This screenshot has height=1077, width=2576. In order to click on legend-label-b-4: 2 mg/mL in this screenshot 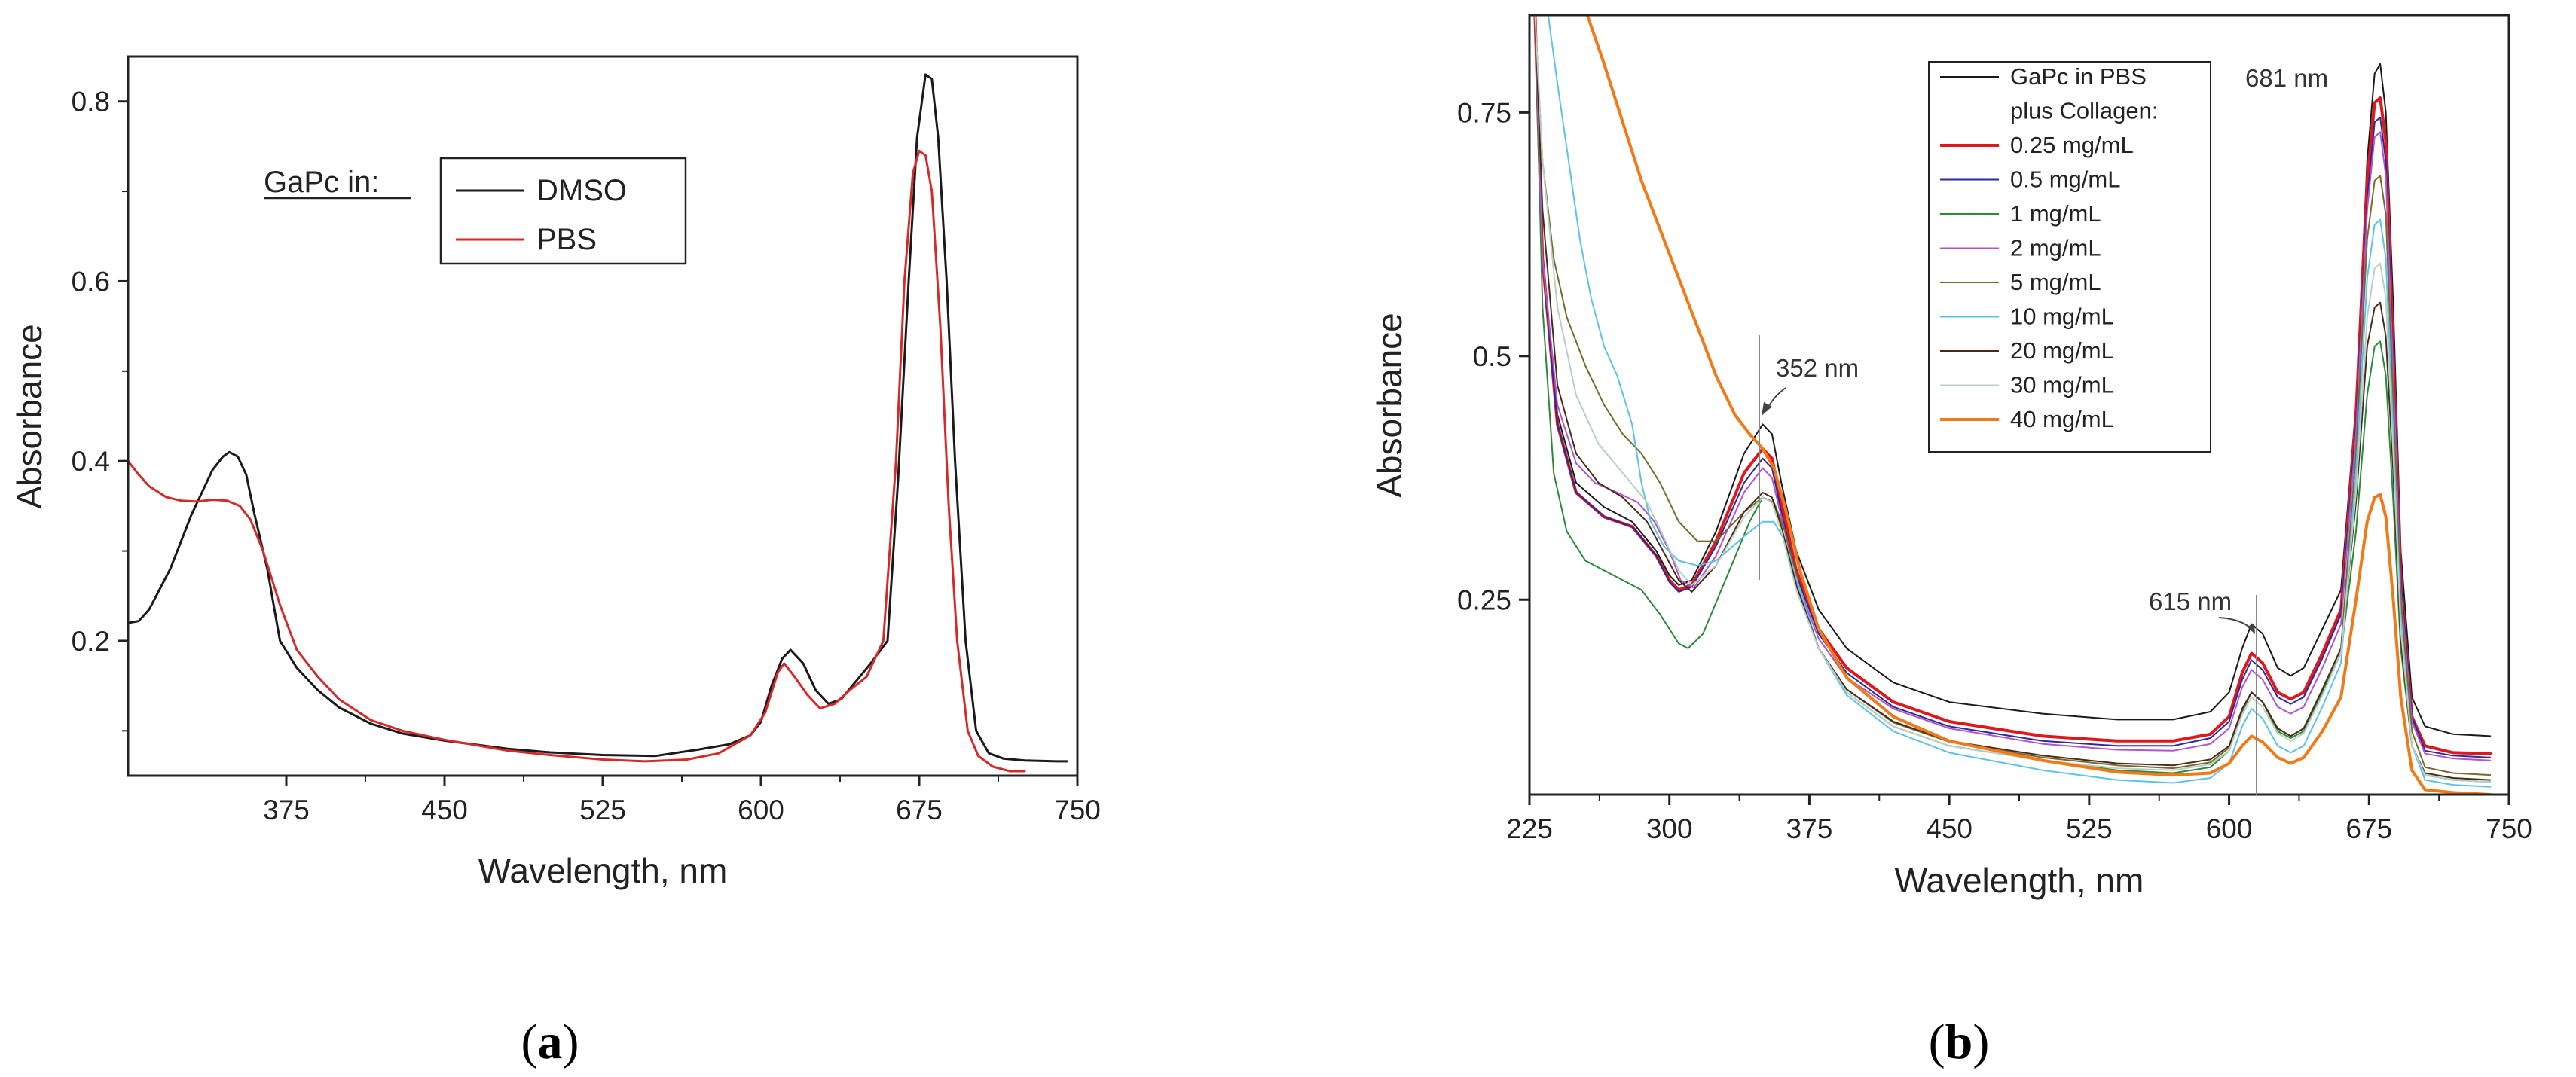, I will do `click(2055, 248)`.